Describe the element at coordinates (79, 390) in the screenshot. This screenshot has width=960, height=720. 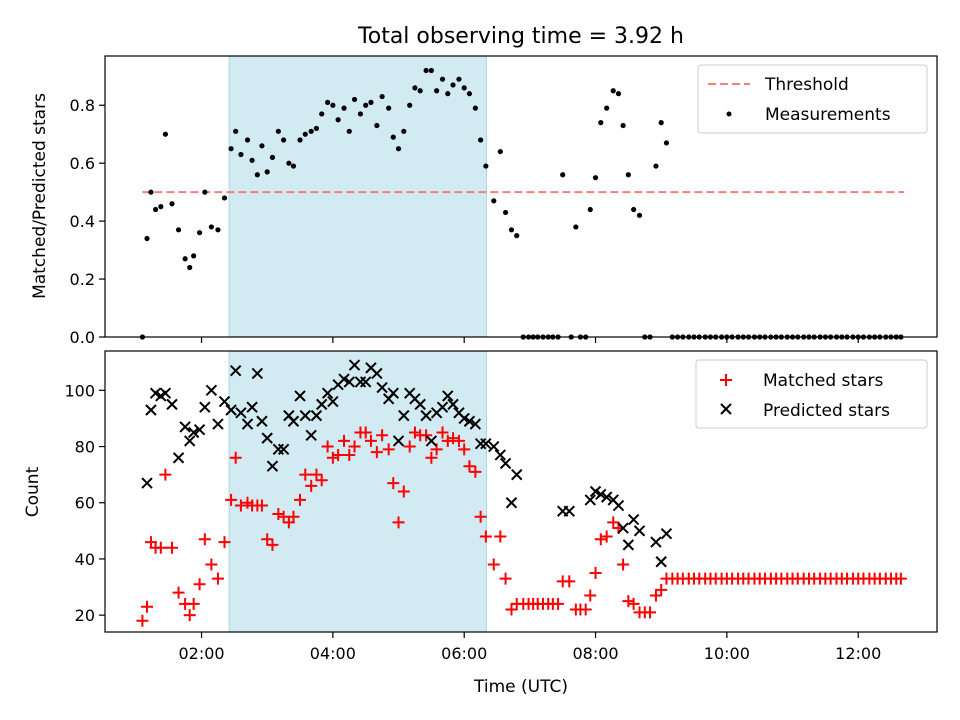
I see `count-ytick-label: 100` at that location.